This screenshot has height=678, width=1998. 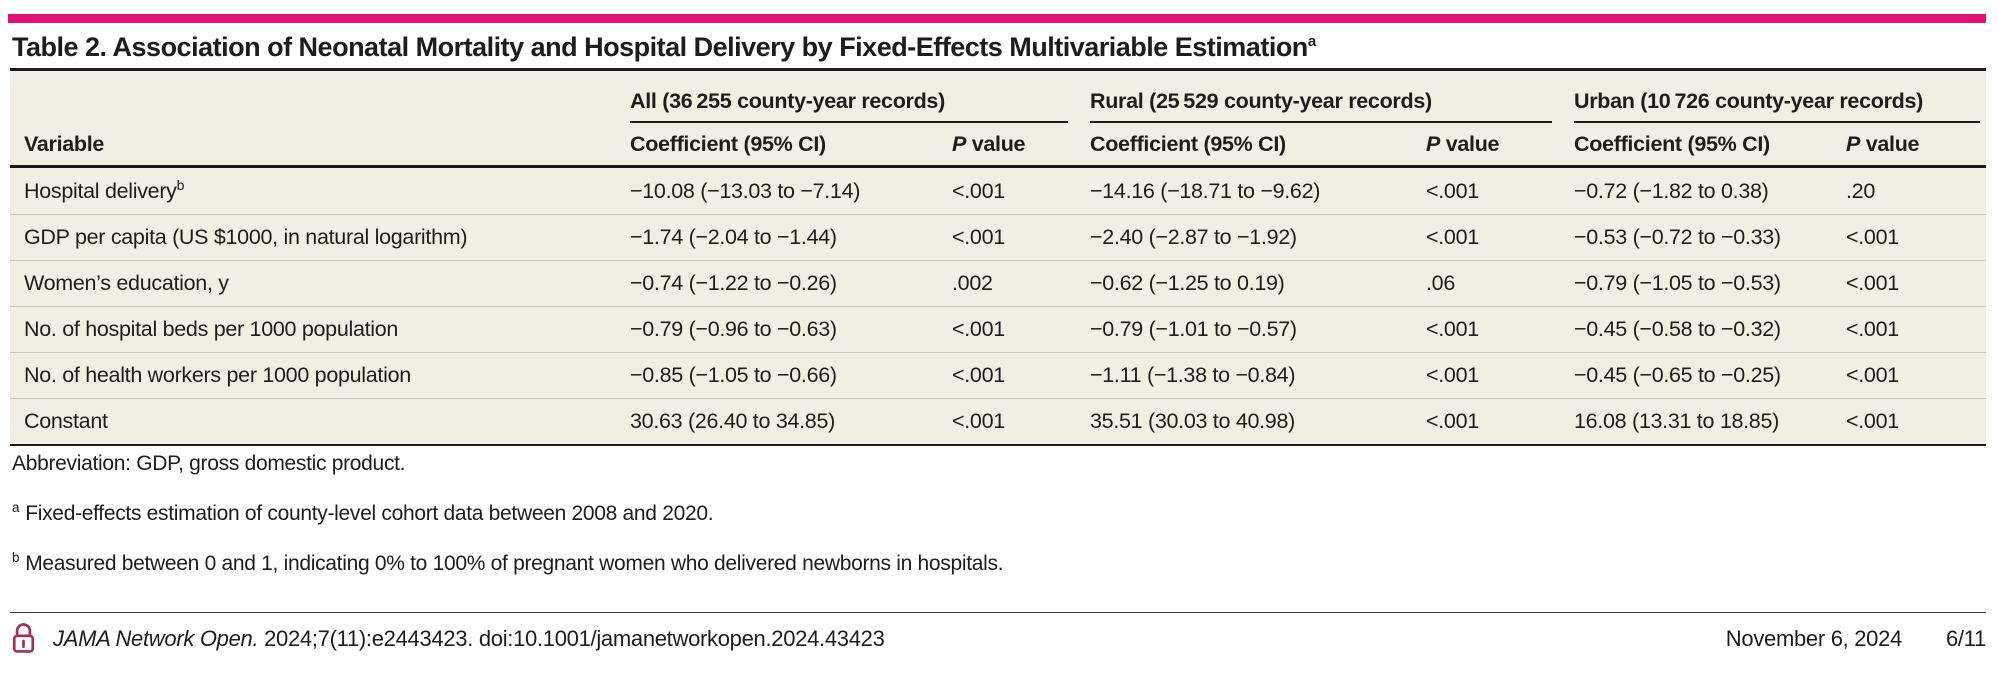 I want to click on cell-urban-coefficient: −0.53 (−0.72 to −0.33), so click(x=1677, y=237).